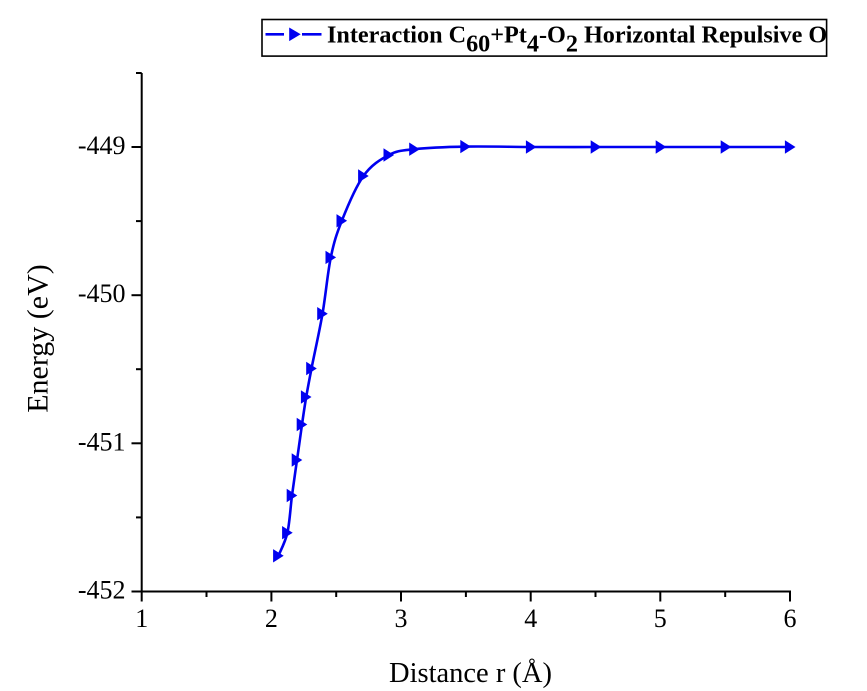  I want to click on svg-text: Energy (eV), so click(38, 338).